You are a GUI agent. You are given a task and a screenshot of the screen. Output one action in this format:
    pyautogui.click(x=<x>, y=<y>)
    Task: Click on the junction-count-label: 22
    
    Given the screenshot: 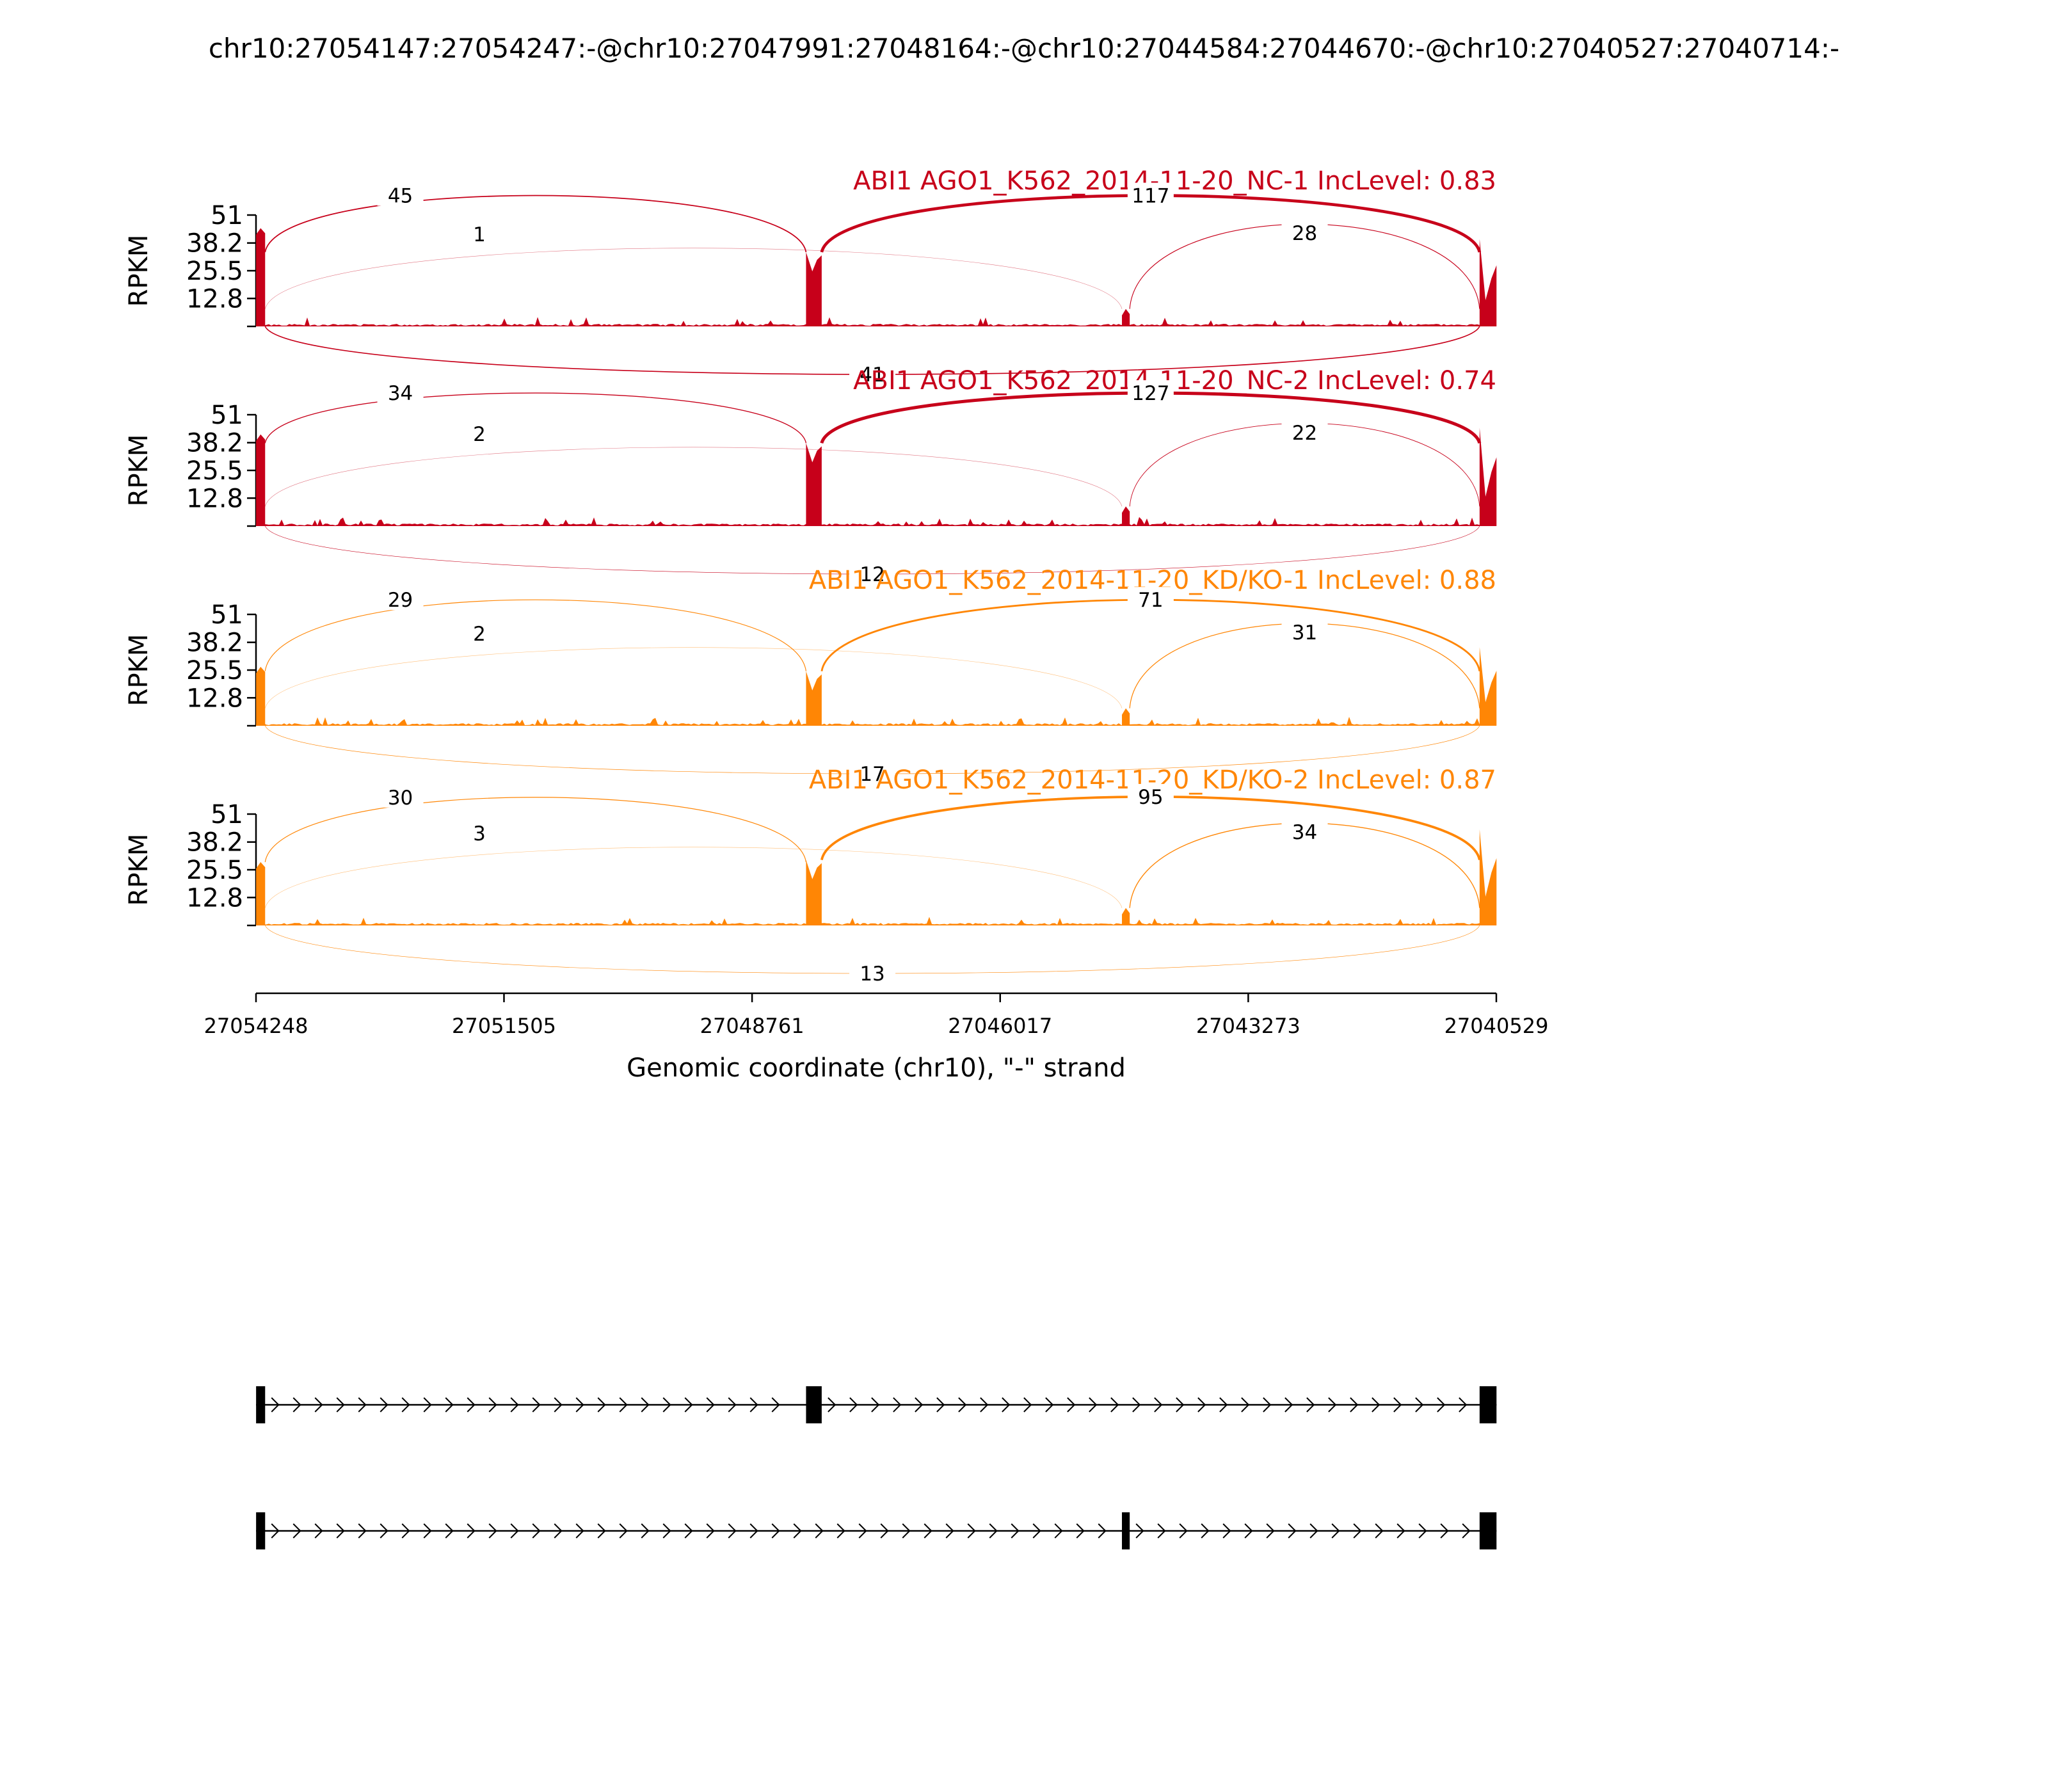 What is the action you would take?
    pyautogui.click(x=1304, y=433)
    